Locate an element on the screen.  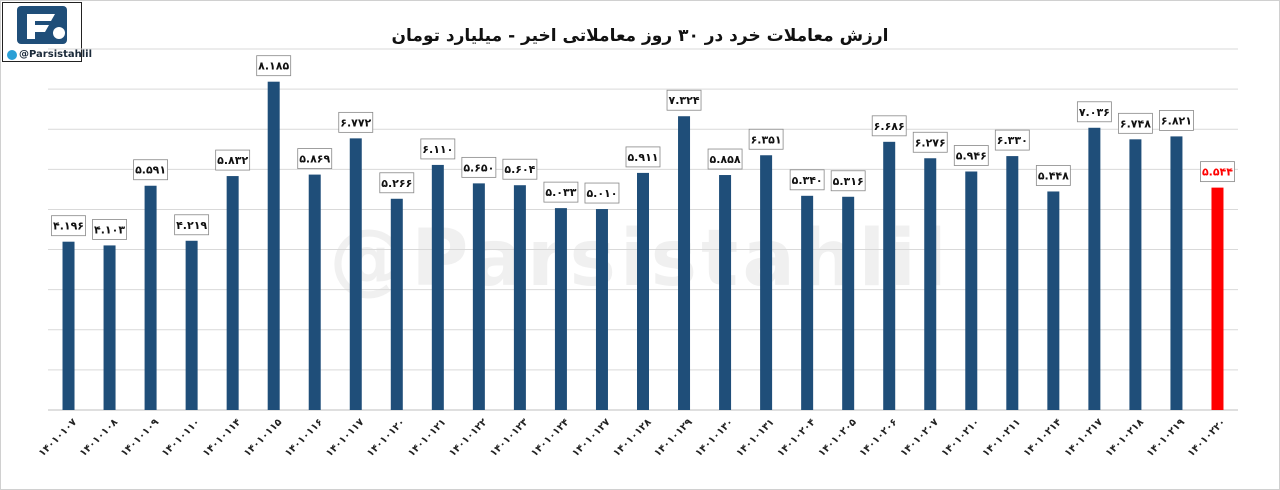
x-tick-label: ۱۴۰۱۰۱۲۳ is located at coordinates (509, 438).